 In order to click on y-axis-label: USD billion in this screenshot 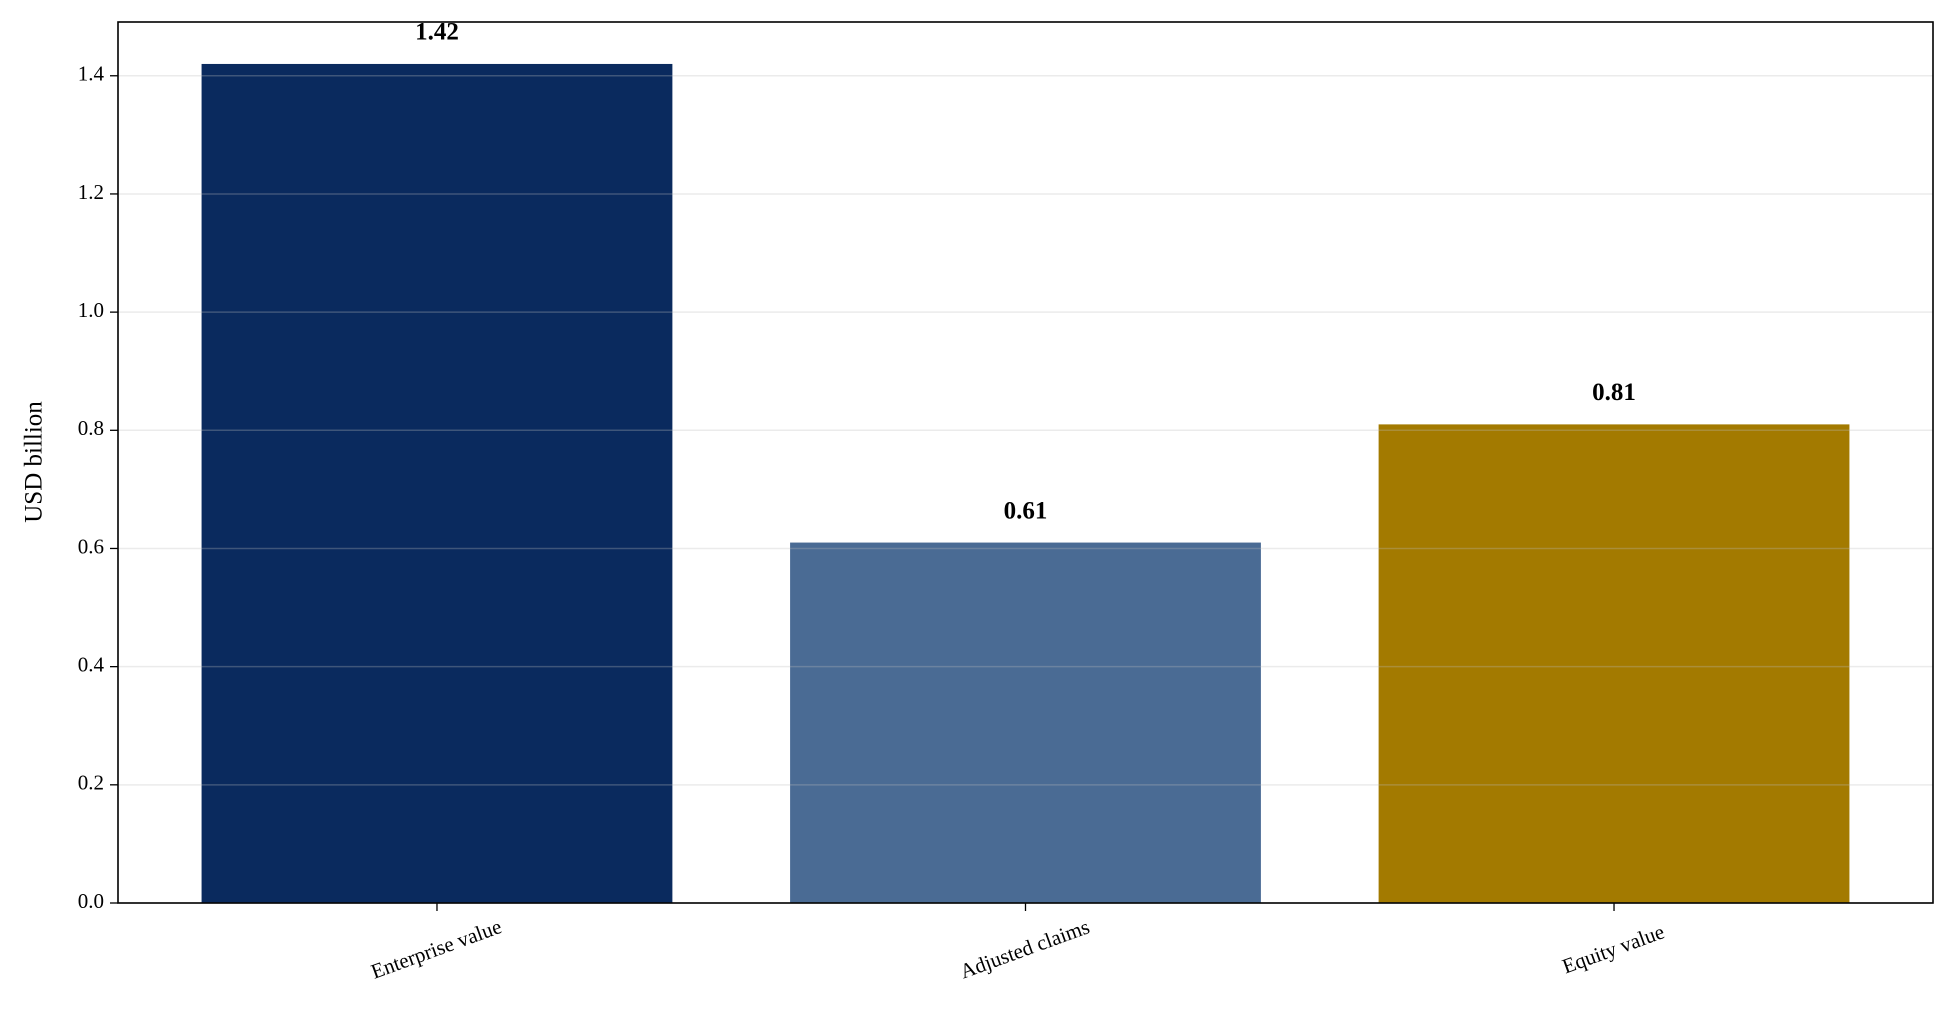, I will do `click(34, 462)`.